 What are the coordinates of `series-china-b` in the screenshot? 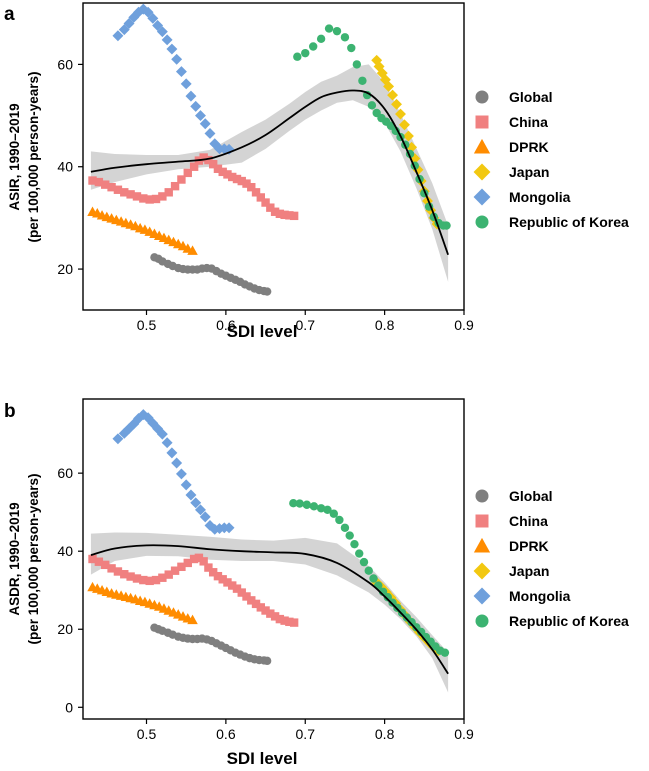 It's located at (193, 590).